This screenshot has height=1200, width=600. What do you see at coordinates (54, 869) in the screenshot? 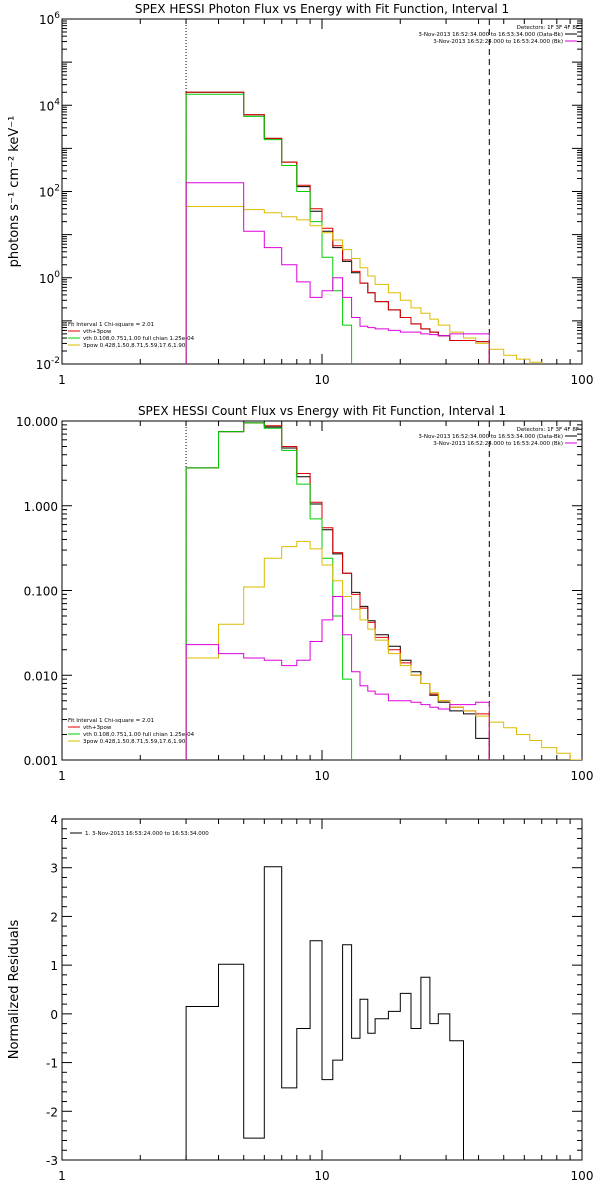
I see `y-tick-label: 3` at bounding box center [54, 869].